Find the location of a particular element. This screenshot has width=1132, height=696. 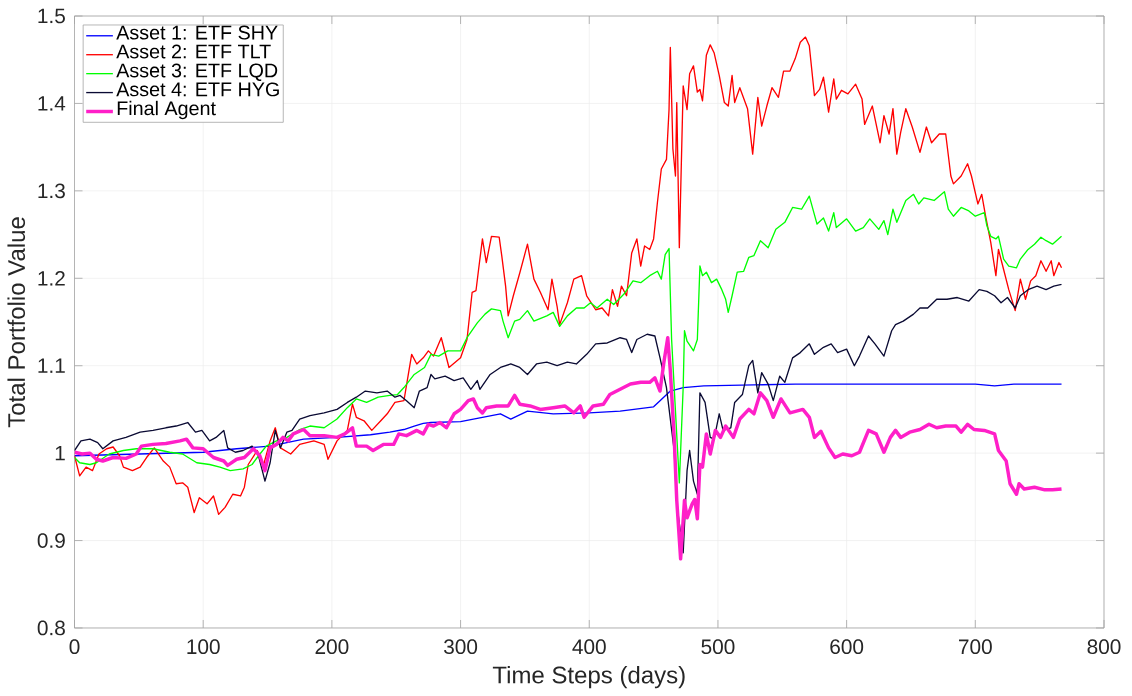

y-tick-label: 1 is located at coordinates (60, 453).